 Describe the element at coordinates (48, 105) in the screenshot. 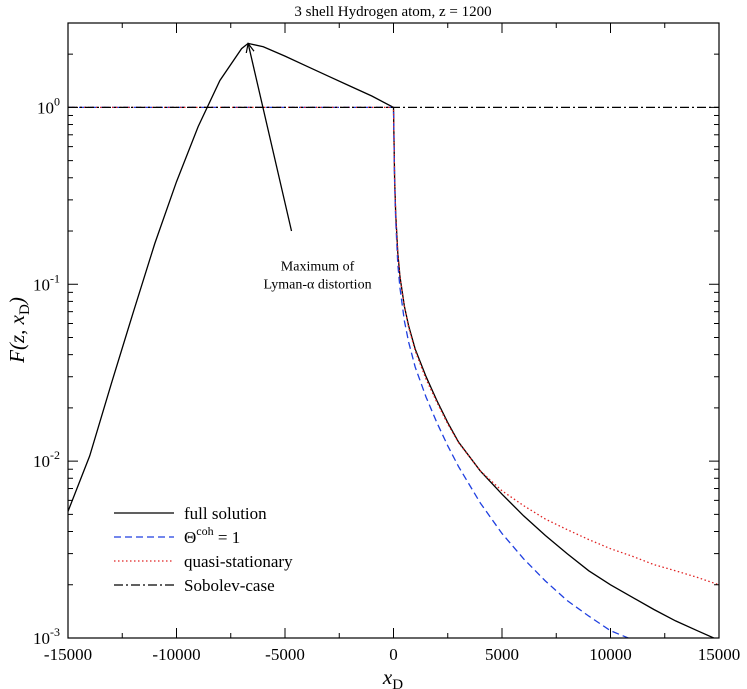

I see `y-tick-label: 10⁰` at that location.